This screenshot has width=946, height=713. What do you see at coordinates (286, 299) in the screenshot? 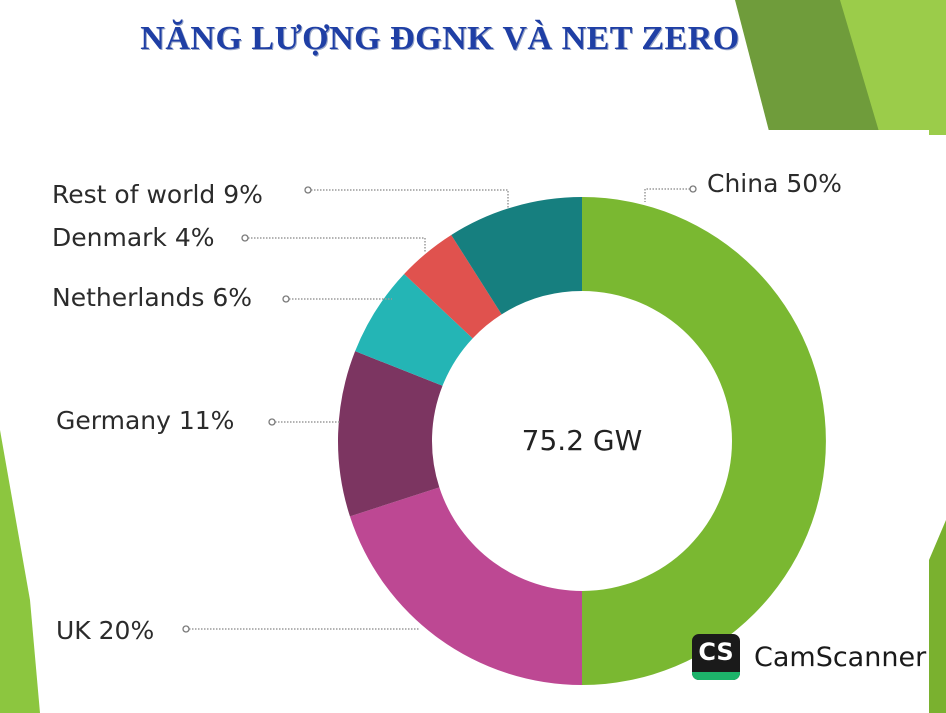
I see `leader-dot-netherlands` at bounding box center [286, 299].